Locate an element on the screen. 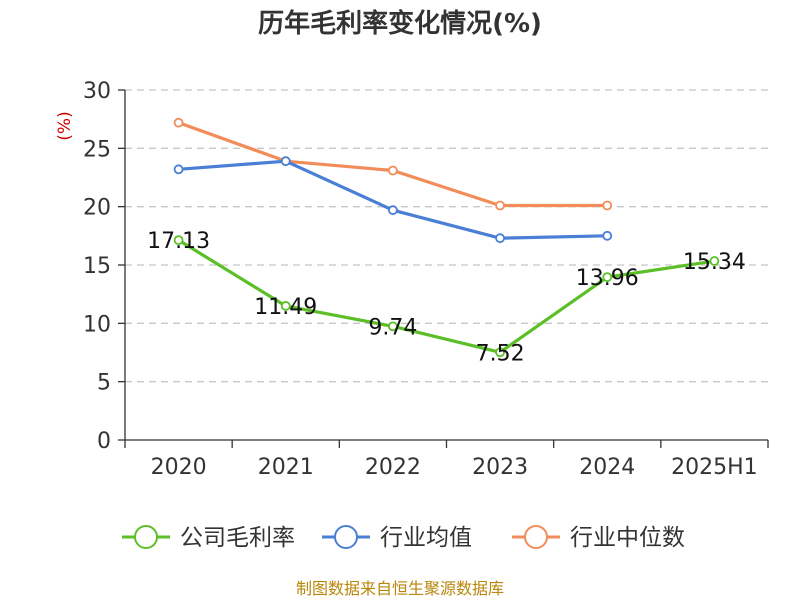  y-tick-label: 20 is located at coordinates (97, 208).